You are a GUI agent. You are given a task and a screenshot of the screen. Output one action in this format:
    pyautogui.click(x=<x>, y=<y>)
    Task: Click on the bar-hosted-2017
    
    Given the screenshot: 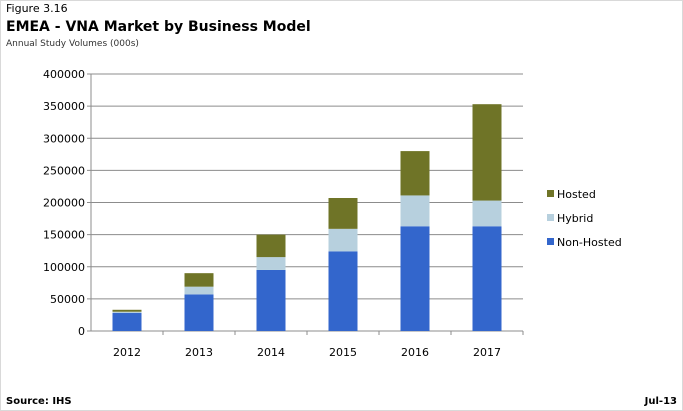 What is the action you would take?
    pyautogui.click(x=487, y=152)
    